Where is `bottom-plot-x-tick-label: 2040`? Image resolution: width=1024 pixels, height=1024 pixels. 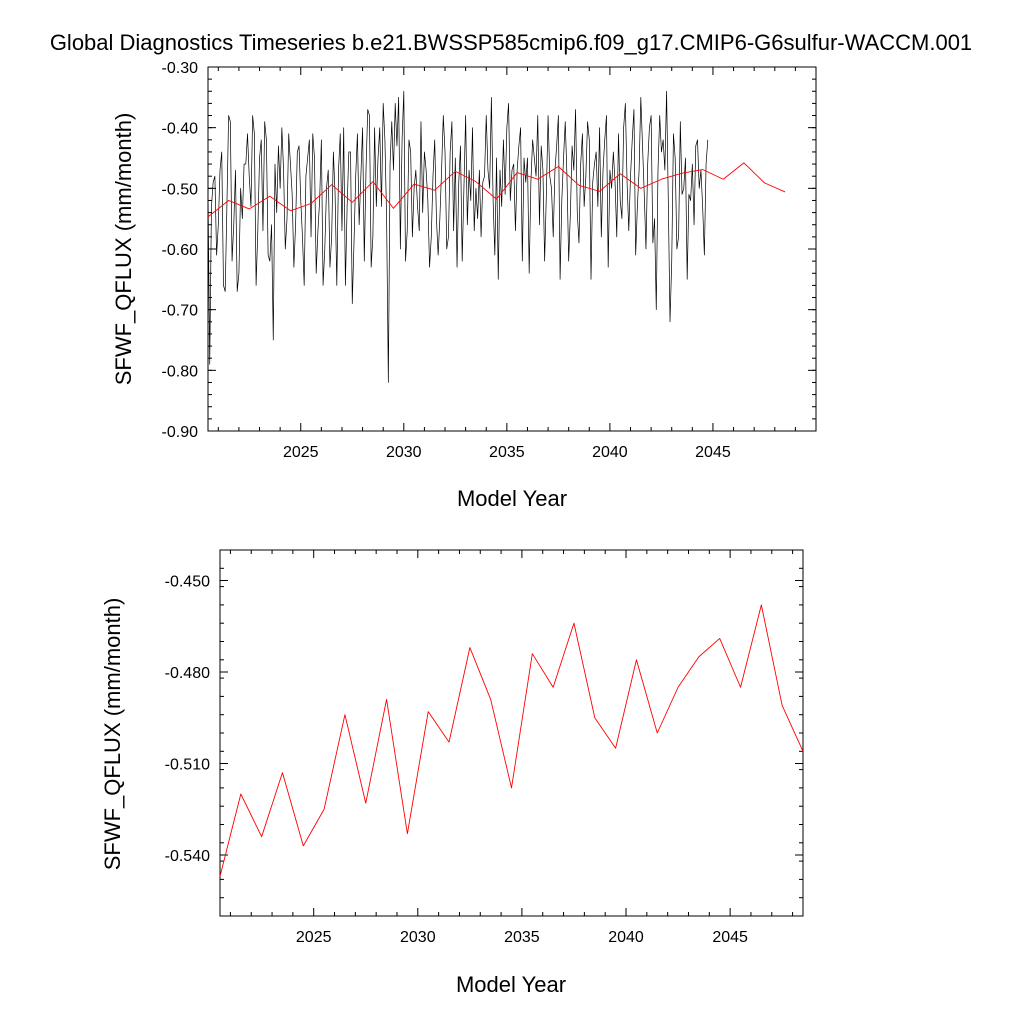 bottom-plot-x-tick-label: 2040 is located at coordinates (626, 937).